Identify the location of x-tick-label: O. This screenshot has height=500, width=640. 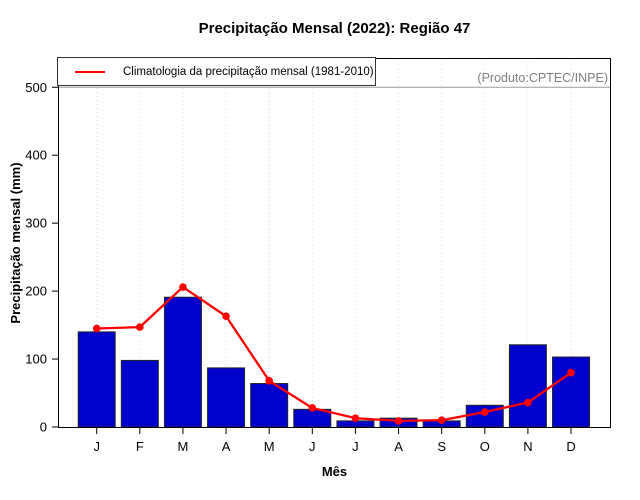
(485, 446).